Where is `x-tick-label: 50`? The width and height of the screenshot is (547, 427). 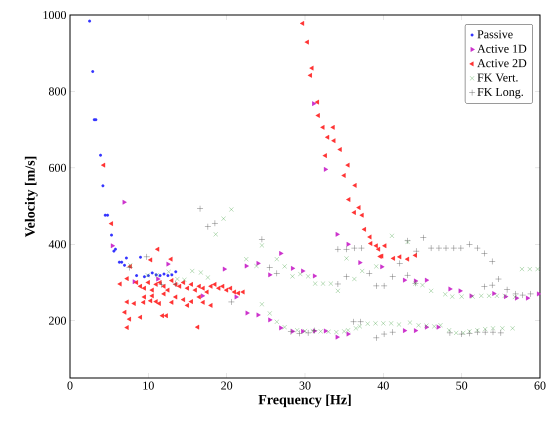
x-tick-label: 50 is located at coordinates (462, 386).